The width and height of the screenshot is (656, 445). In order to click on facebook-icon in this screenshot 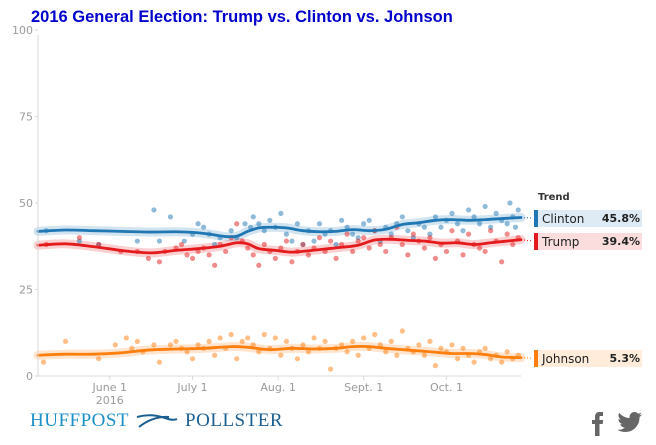, I will do `click(598, 424)`.